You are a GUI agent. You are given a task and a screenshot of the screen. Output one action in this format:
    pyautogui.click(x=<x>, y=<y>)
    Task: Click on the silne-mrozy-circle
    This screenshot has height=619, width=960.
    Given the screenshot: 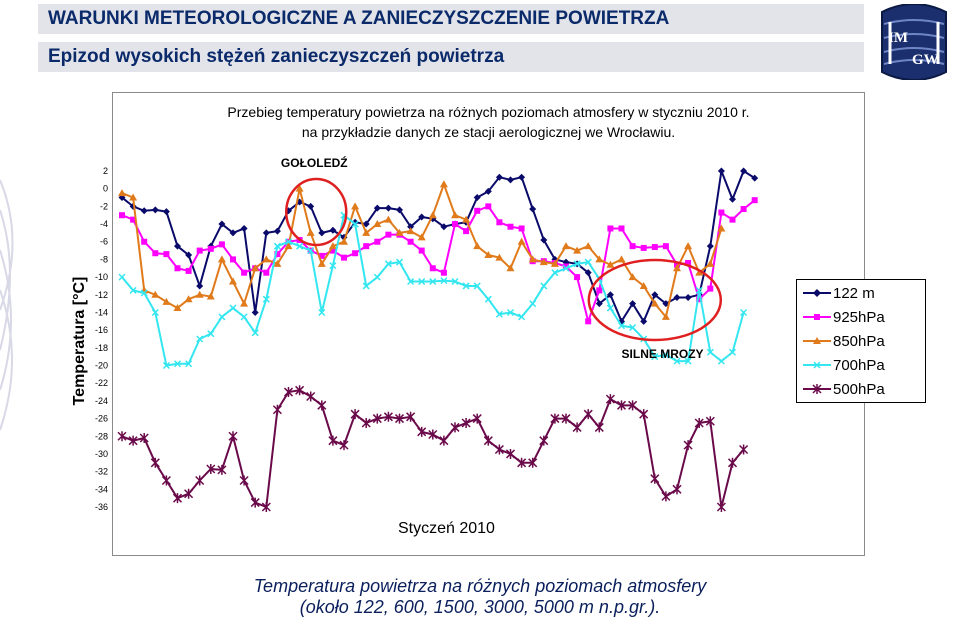 What is the action you would take?
    pyautogui.click(x=655, y=300)
    